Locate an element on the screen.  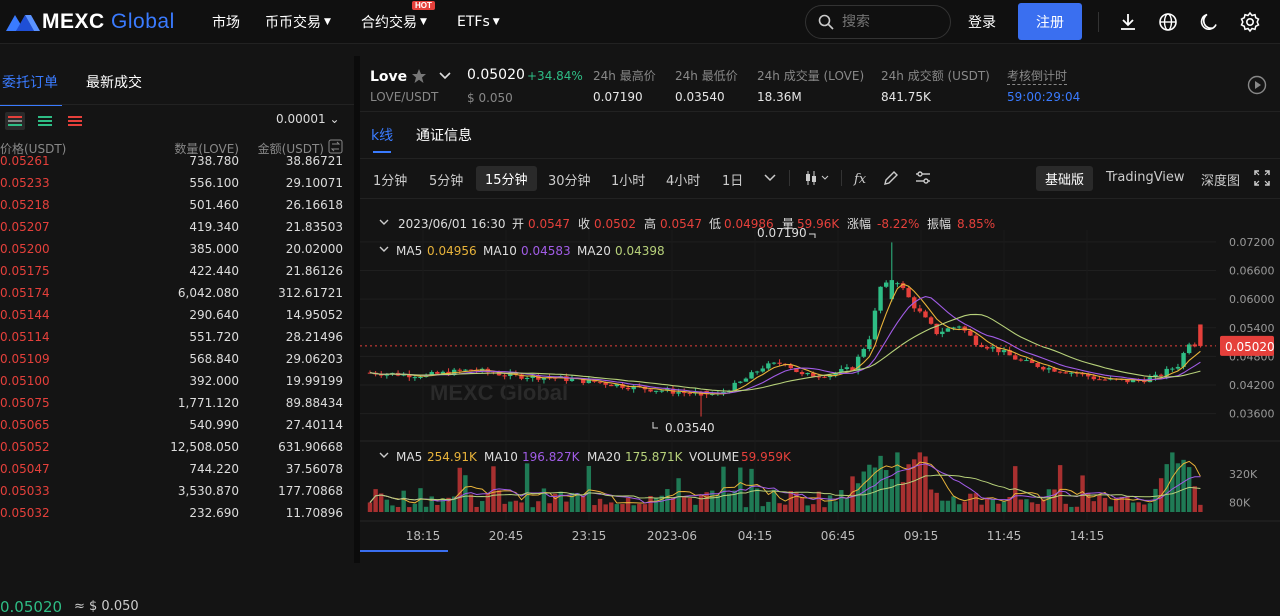
row-amount: 21.86126 is located at coordinates (314, 271).